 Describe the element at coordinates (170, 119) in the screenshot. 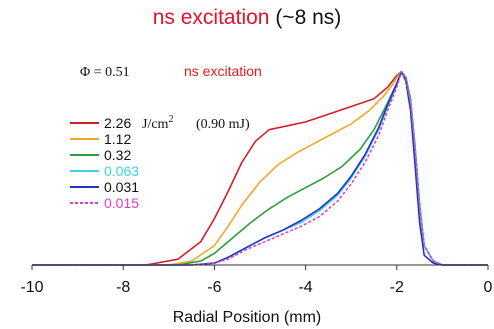

I see `legend-unit-exponent: 2` at that location.